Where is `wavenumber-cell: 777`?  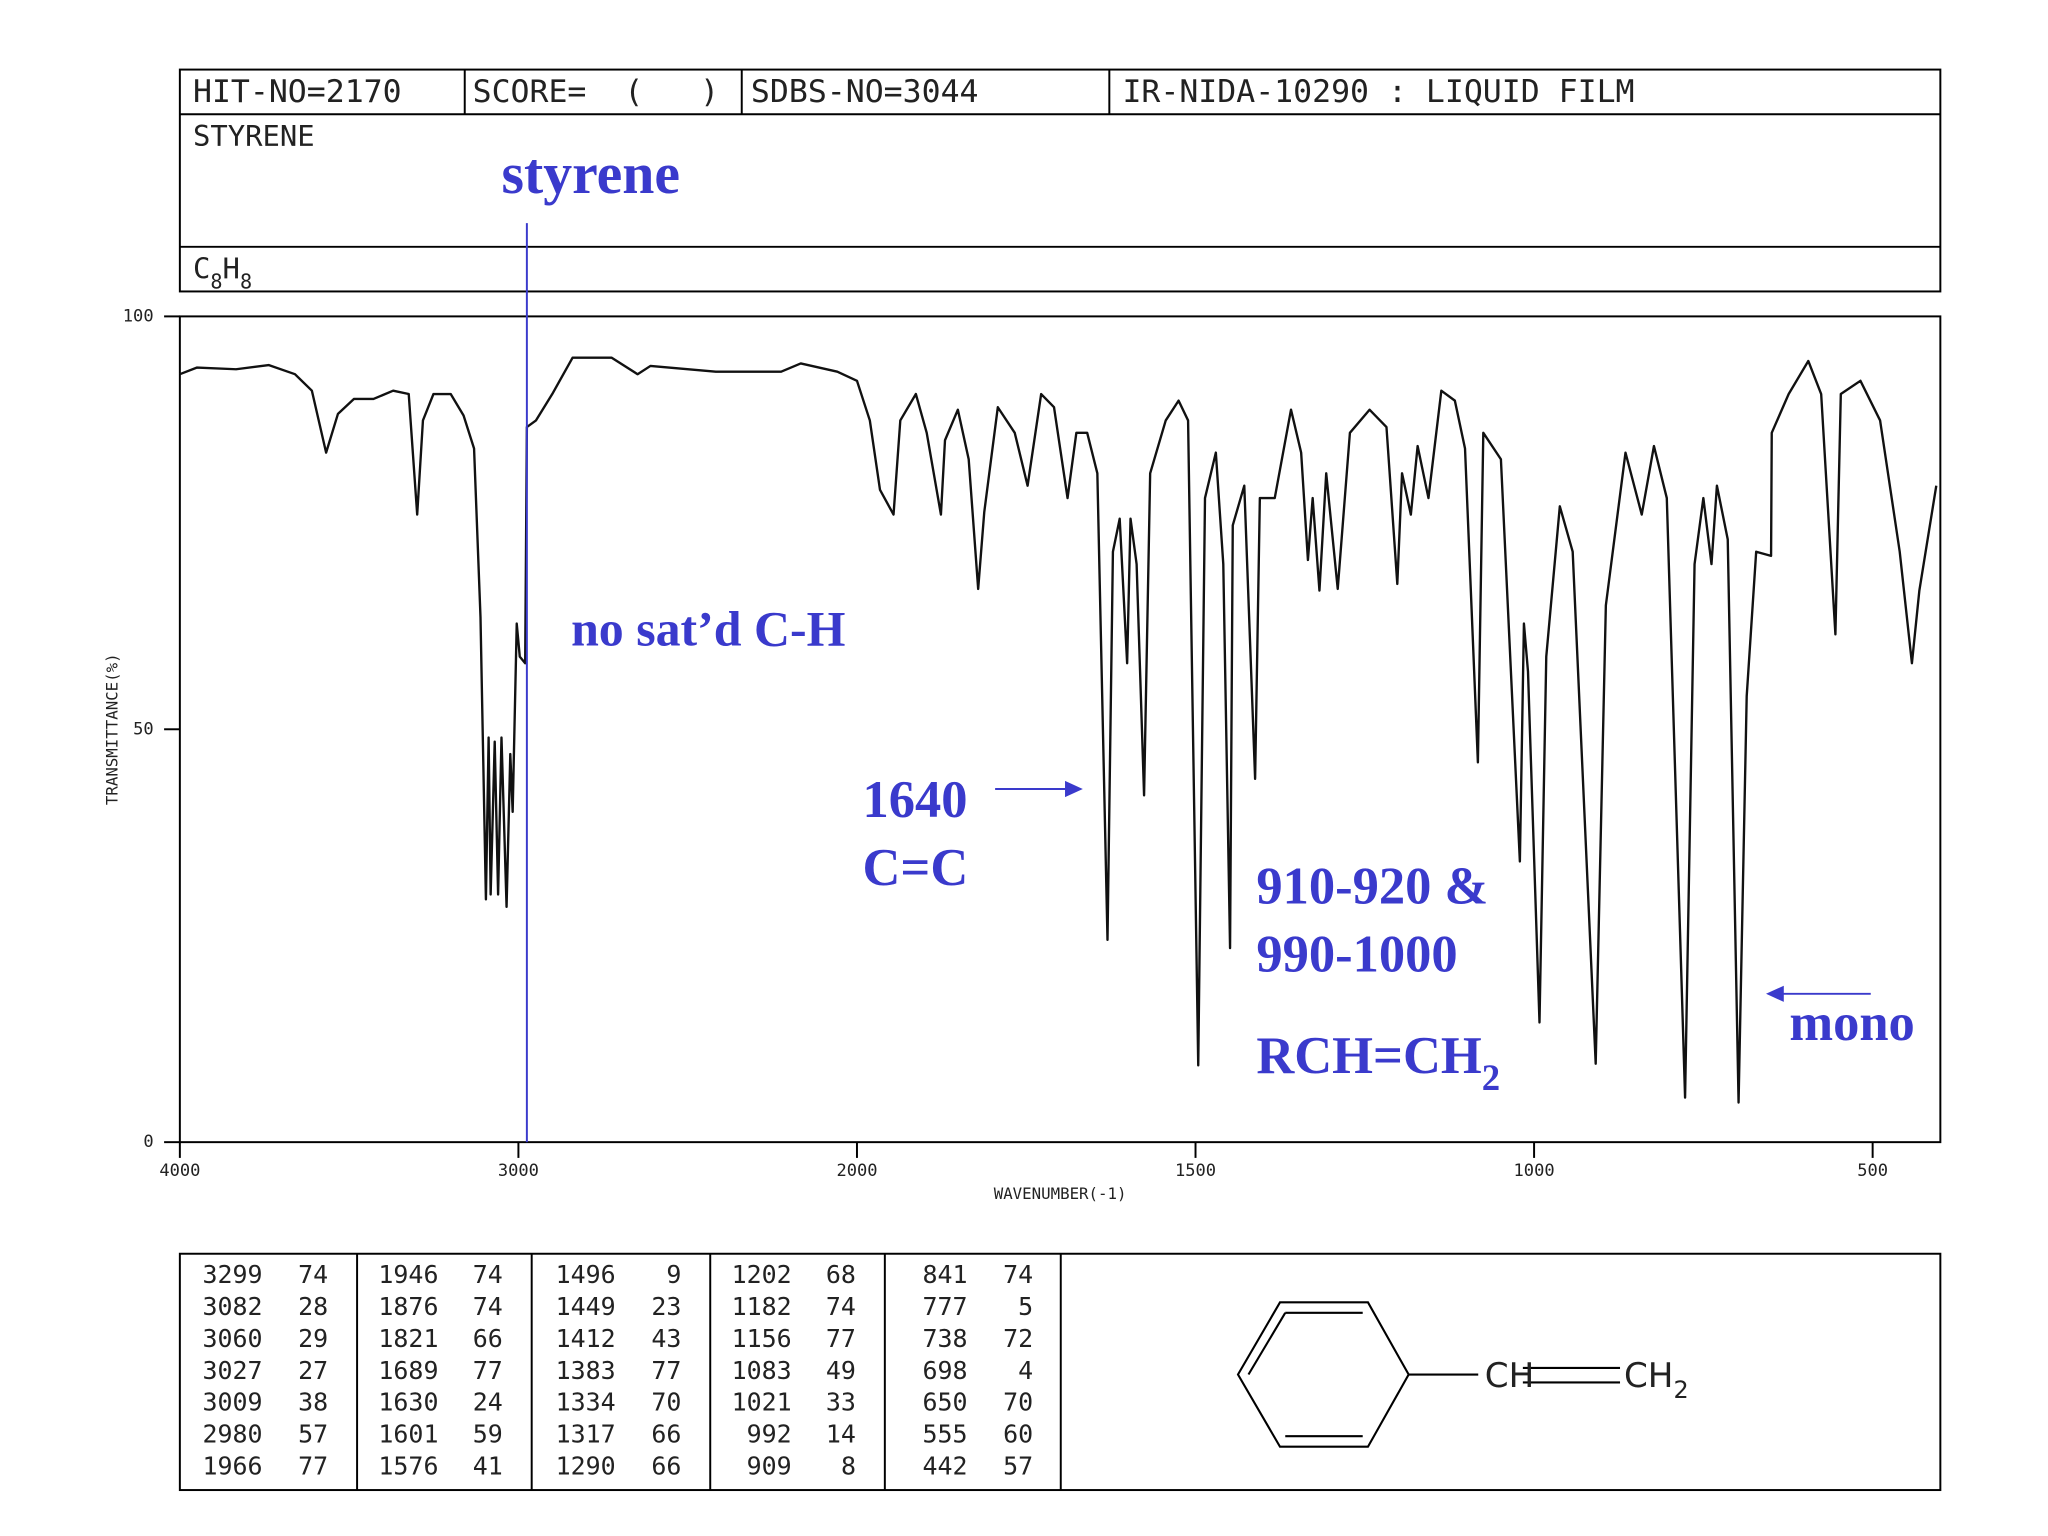
wavenumber-cell: 777 is located at coordinates (945, 1306).